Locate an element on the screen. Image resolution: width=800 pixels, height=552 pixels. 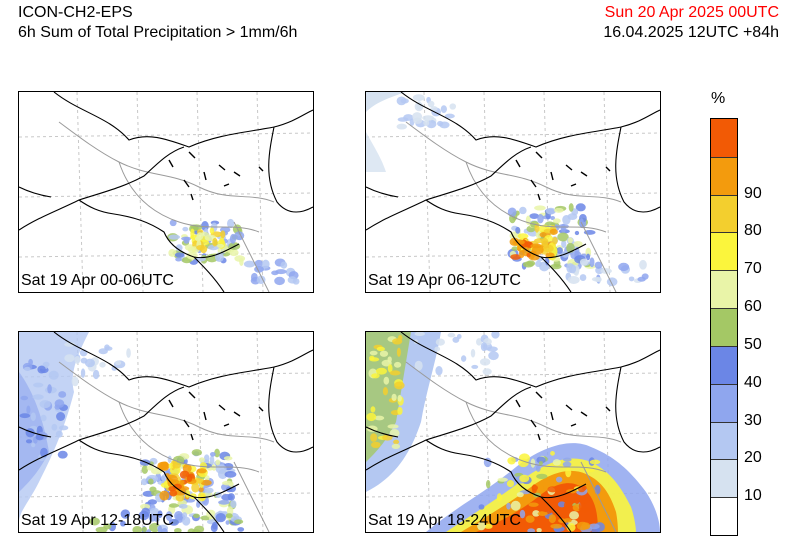
colorbar-tick-label: 30 is located at coordinates (753, 420).